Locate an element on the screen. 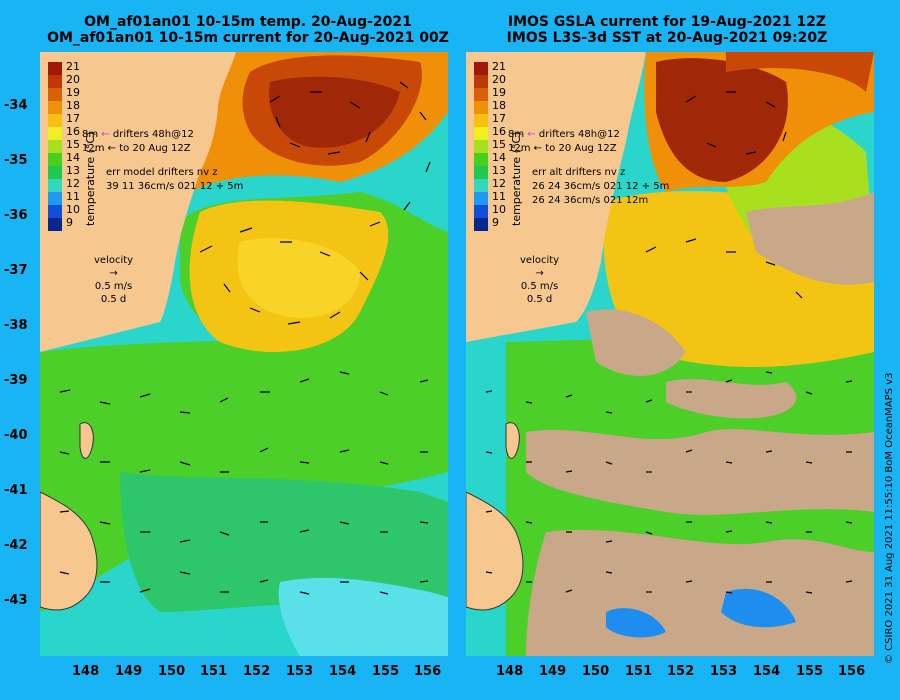 The image size is (900, 700). cold-patches is located at coordinates (701, 613).